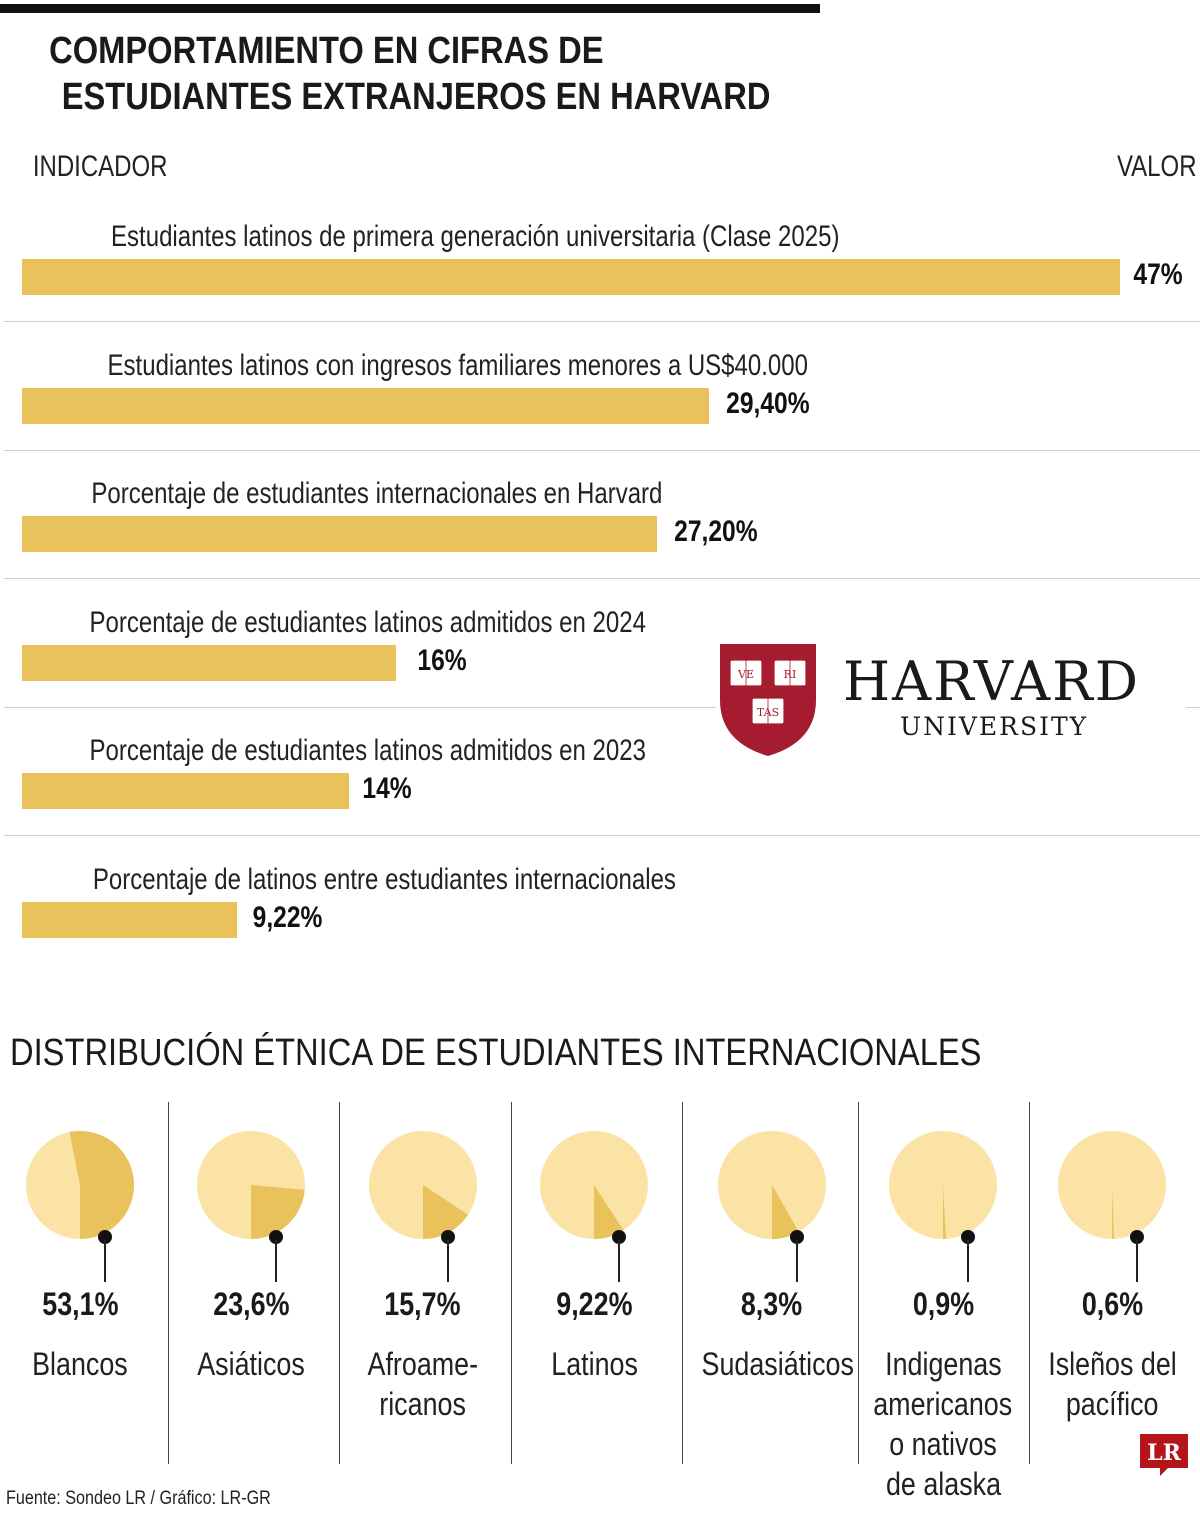 This screenshot has height=1517, width=1200. What do you see at coordinates (1112, 1384) in the screenshot?
I see `pie-category-label: Isleños del pacífico` at bounding box center [1112, 1384].